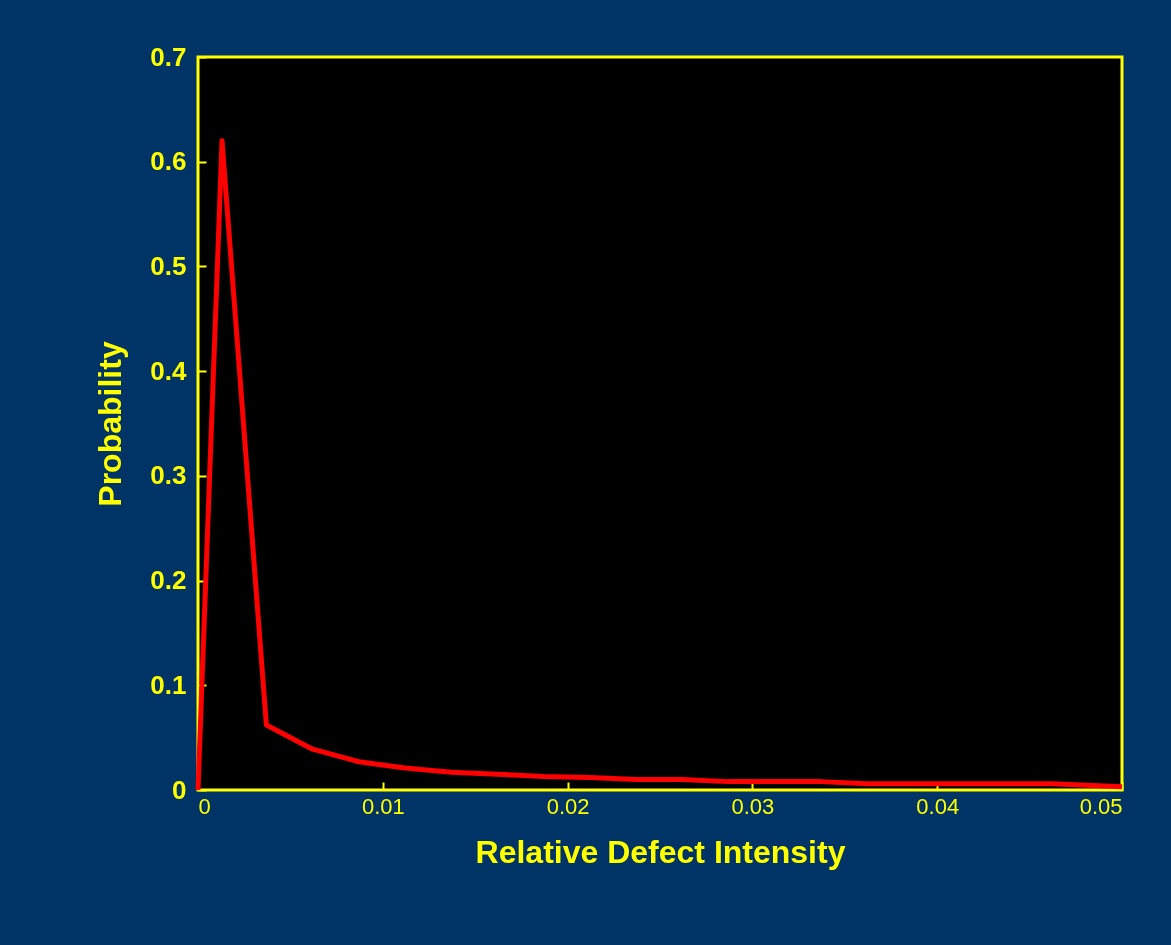 This screenshot has width=1171, height=945. Describe the element at coordinates (168, 56) in the screenshot. I see `y-tick-label: 0.7` at that location.